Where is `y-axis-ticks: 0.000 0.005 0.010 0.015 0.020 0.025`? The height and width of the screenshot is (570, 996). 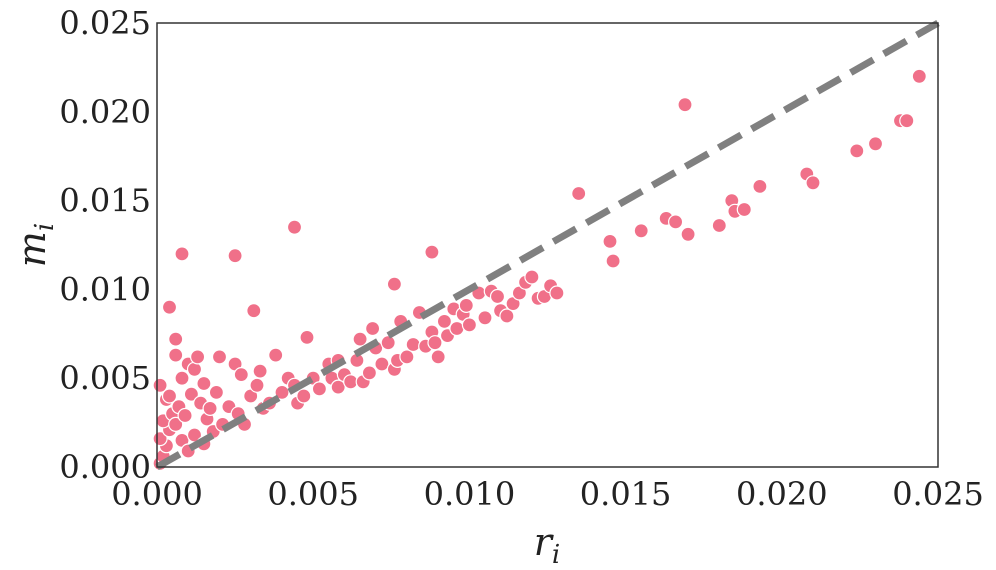
y-axis-ticks: 0.000 0.005 0.010 0.015 0.020 0.025 is located at coordinates (105, 245).